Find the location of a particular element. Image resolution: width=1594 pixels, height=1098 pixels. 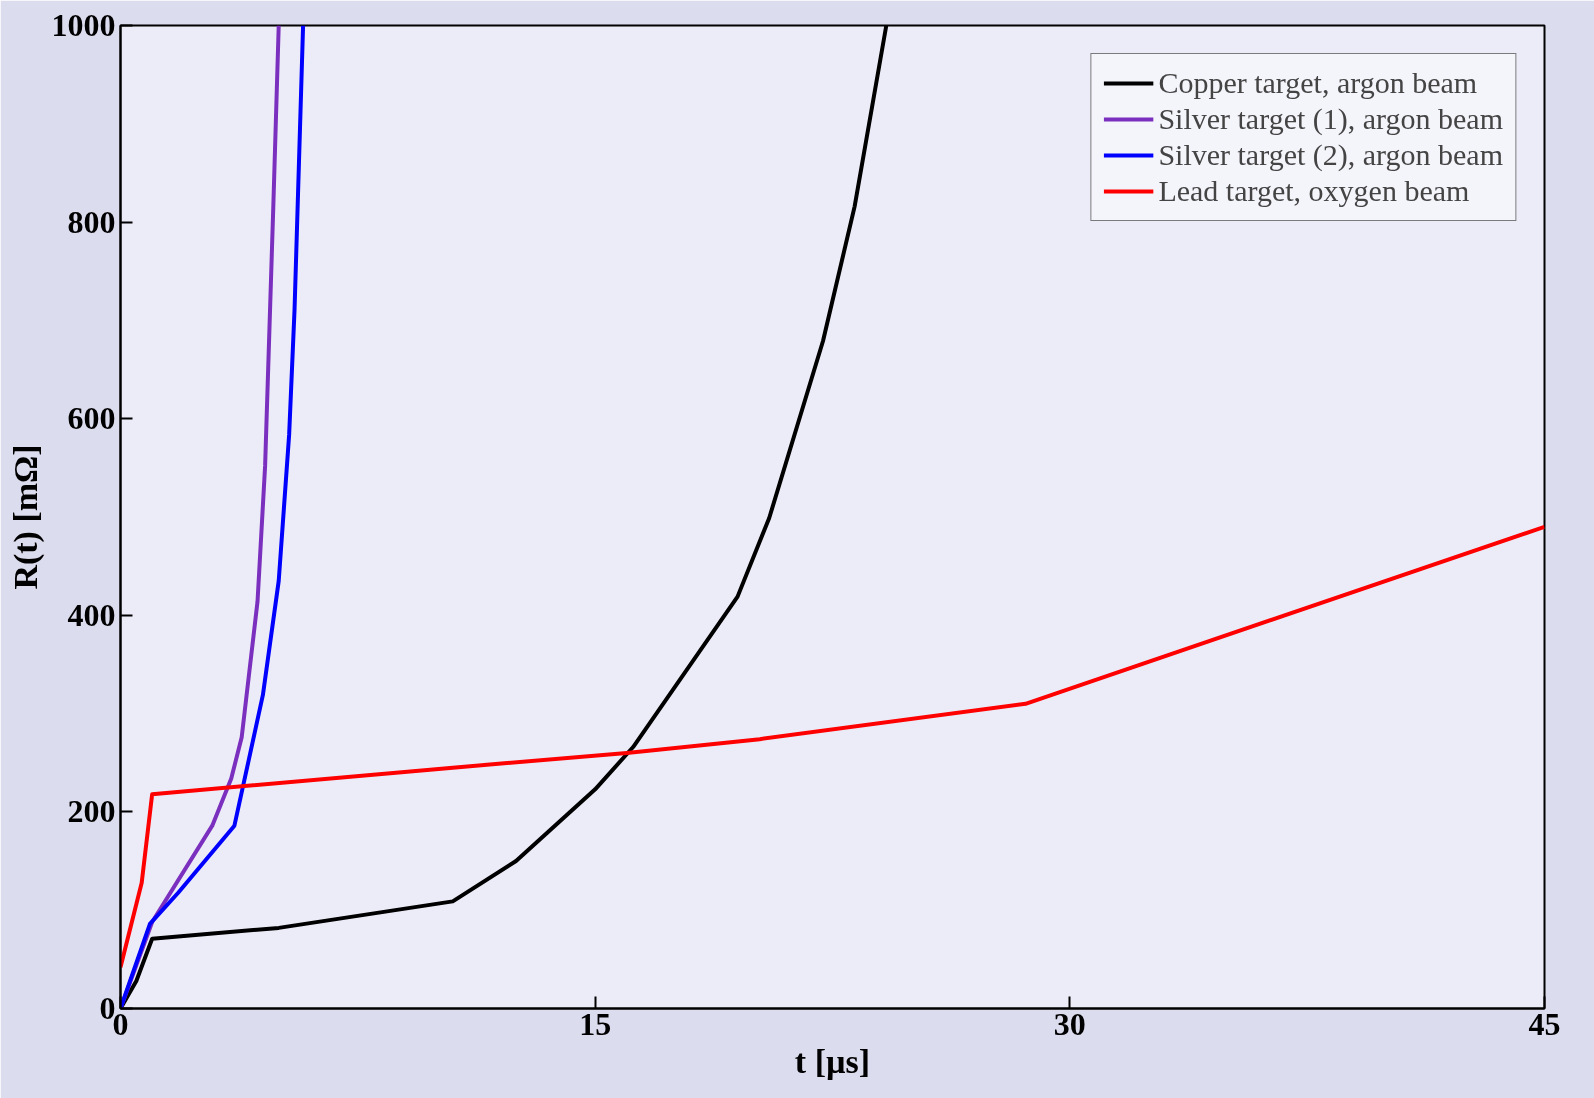

legend-label: Copper target, argon beam is located at coordinates (1318, 83).